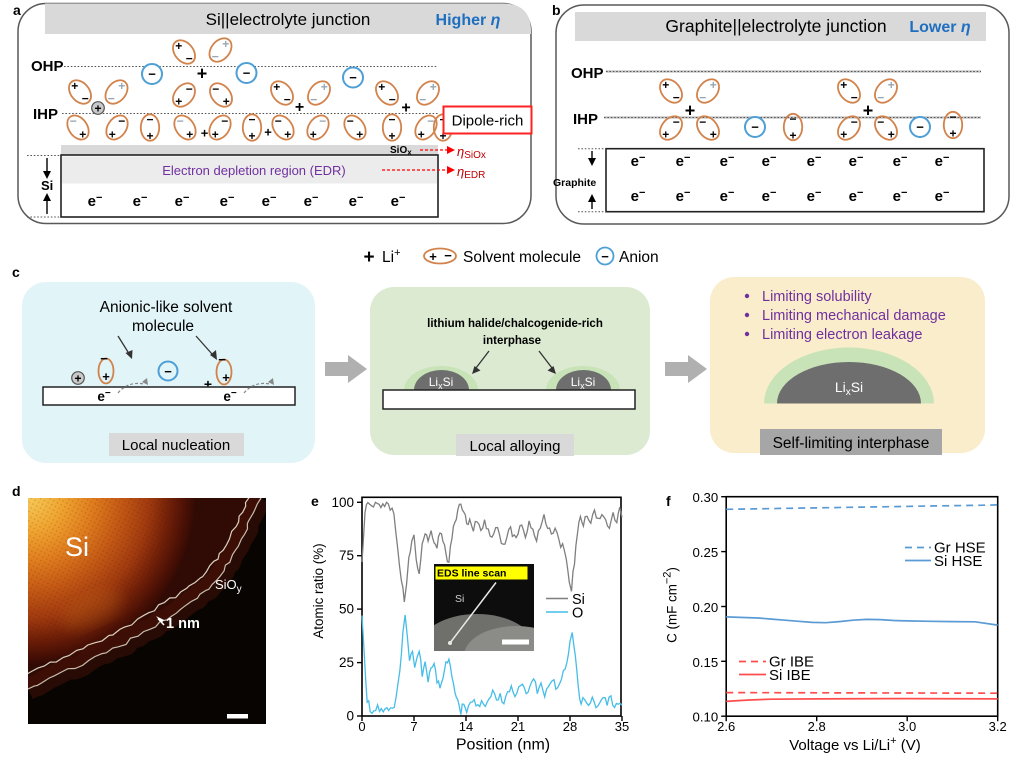  Describe the element at coordinates (342, 502) in the screenshot. I see `svg-text: 100` at that location.